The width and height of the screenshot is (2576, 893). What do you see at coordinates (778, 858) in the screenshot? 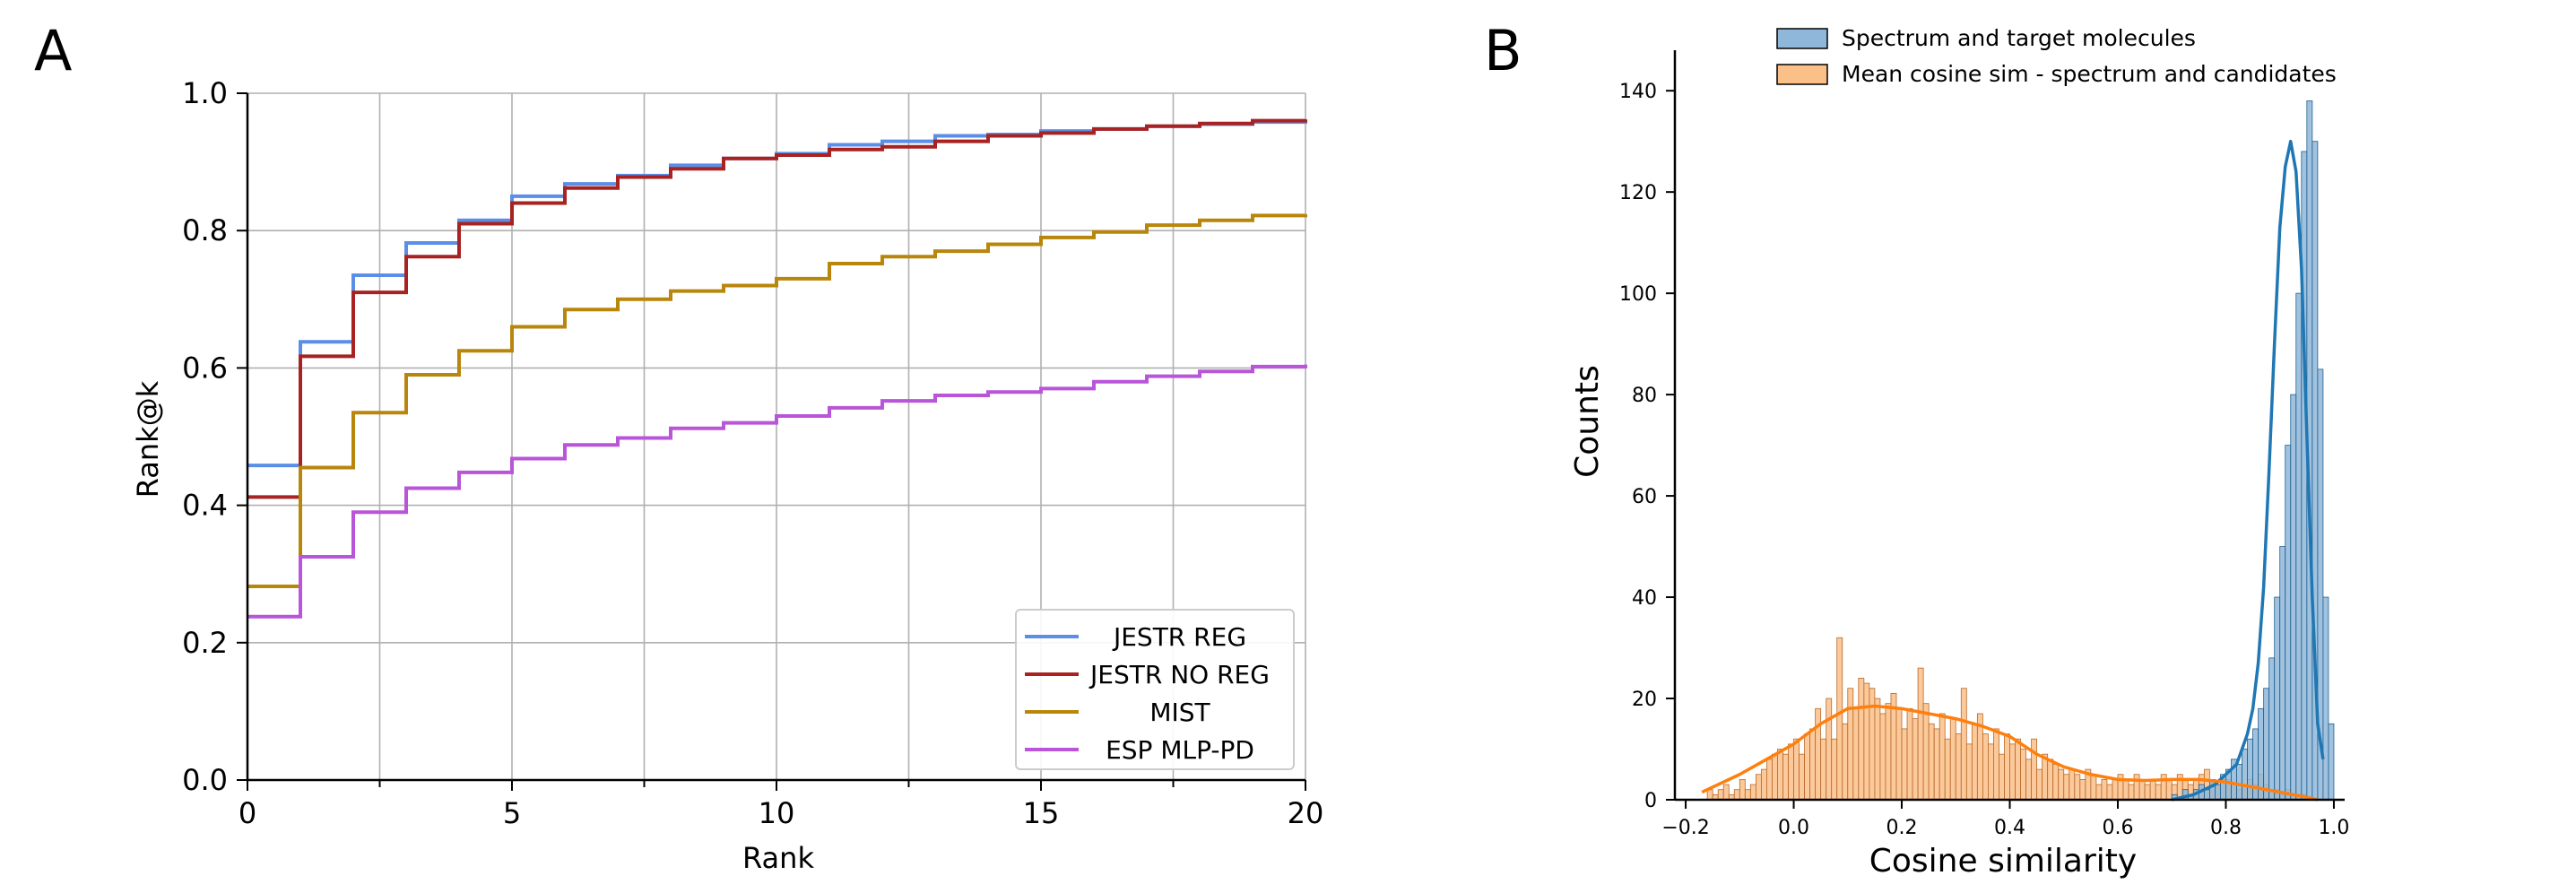
I see `rank-x-axis-label: Rank` at bounding box center [778, 858].